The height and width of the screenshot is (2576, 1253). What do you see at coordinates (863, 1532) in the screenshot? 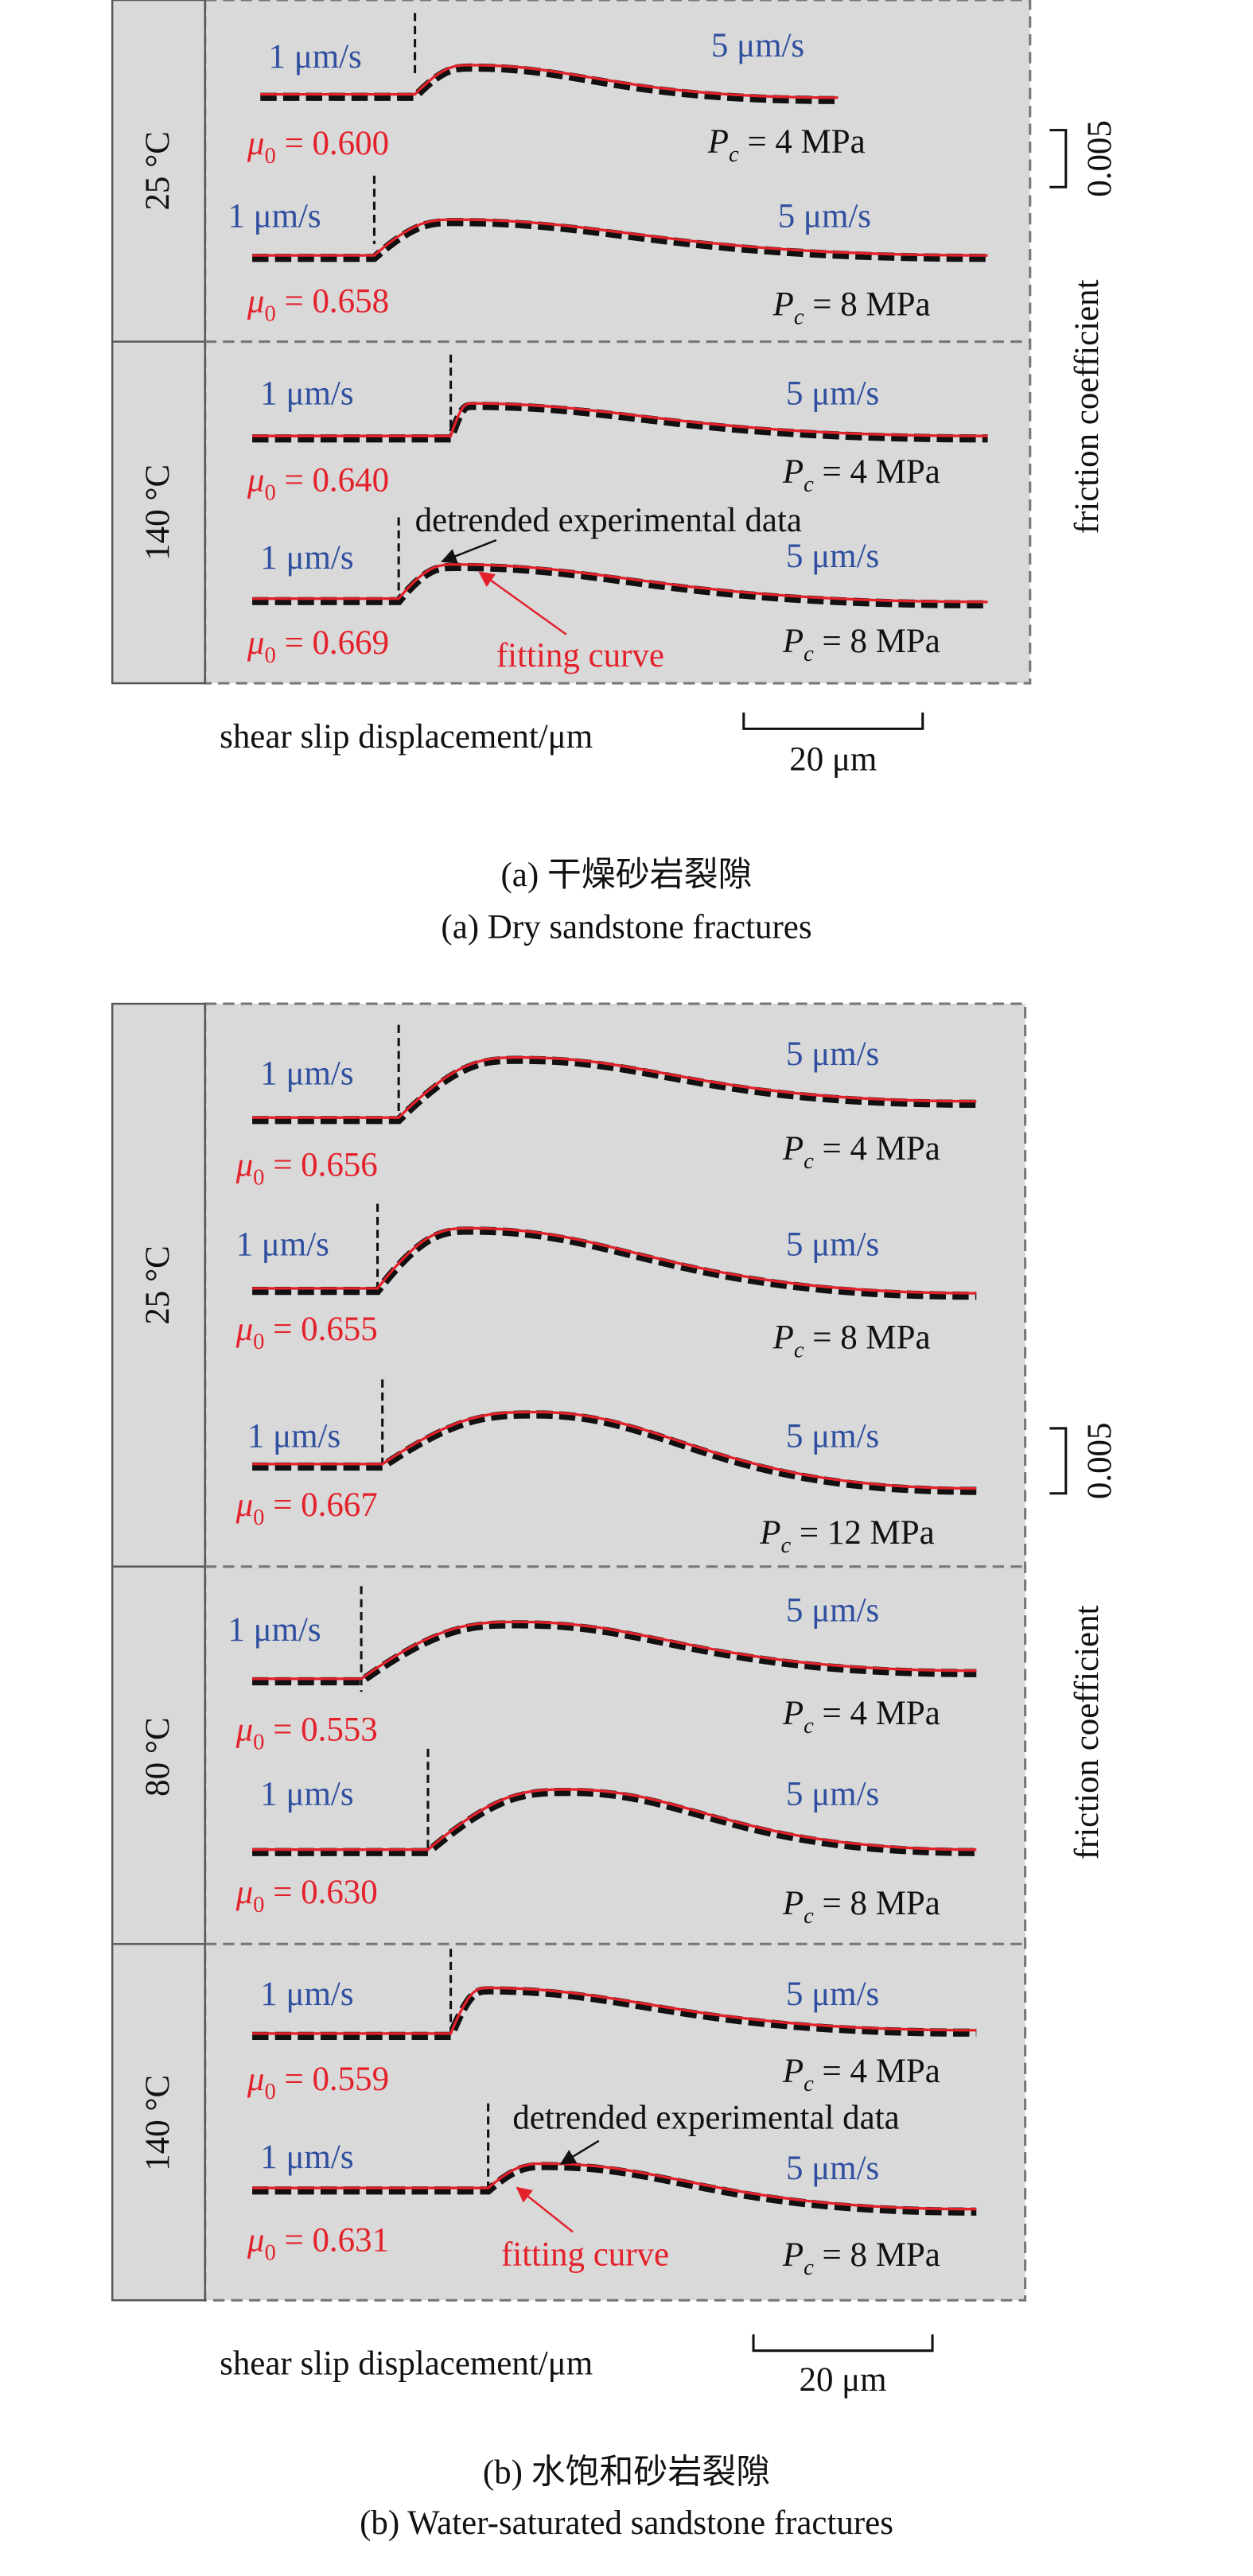
I see `pc-label-value: = 12 MPa` at bounding box center [863, 1532].